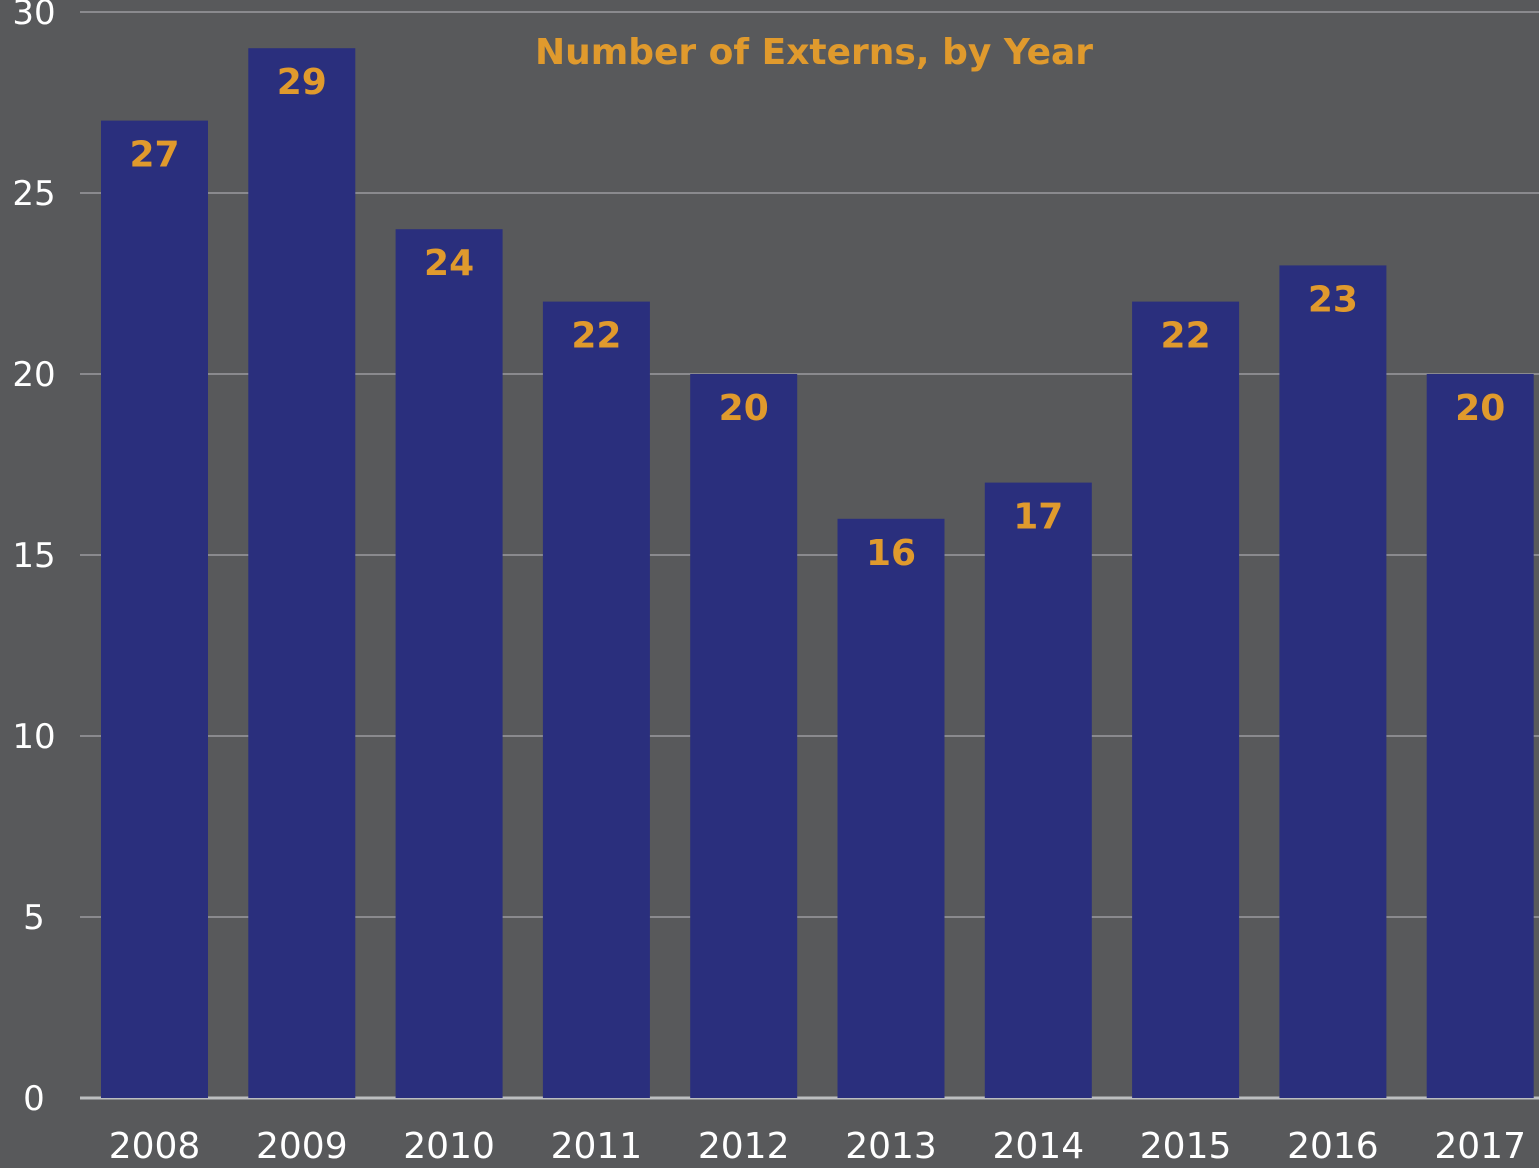 The height and width of the screenshot is (1168, 1539). What do you see at coordinates (1333, 681) in the screenshot?
I see `bar-2016` at bounding box center [1333, 681].